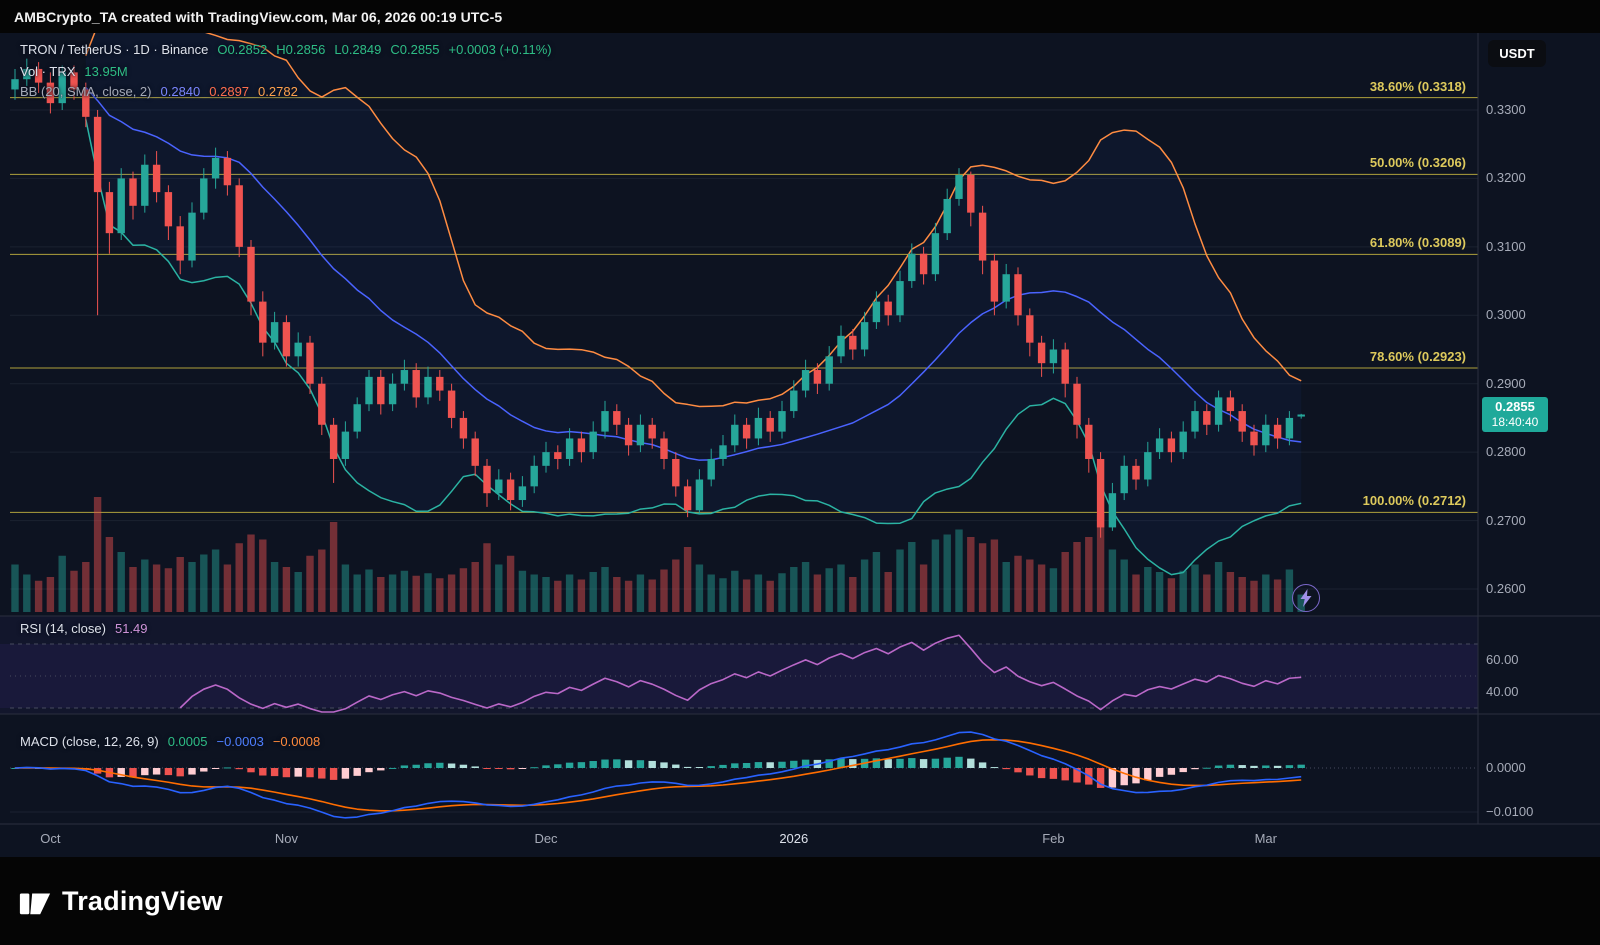 Image resolution: width=1600 pixels, height=945 pixels. Describe the element at coordinates (286, 838) in the screenshot. I see `time-tick-label: Nov` at that location.